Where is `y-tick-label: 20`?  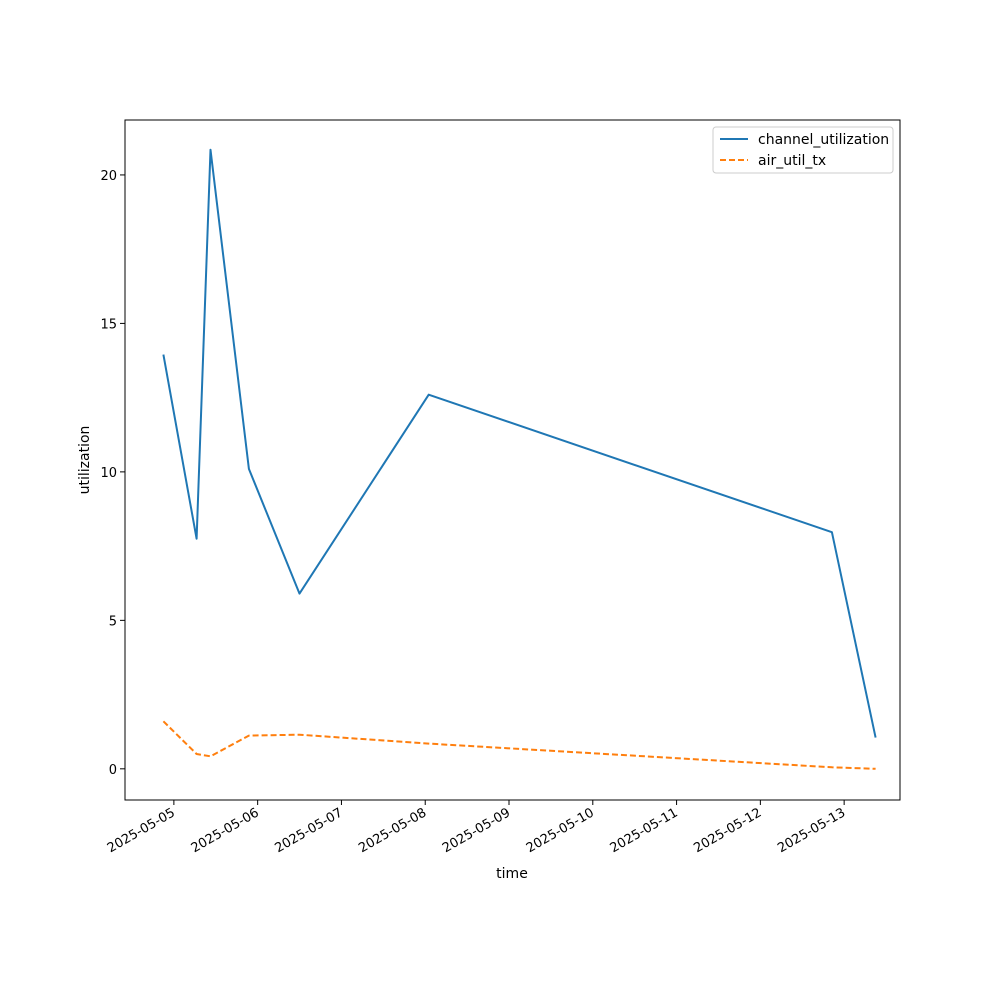 y-tick-label: 20 is located at coordinates (108, 176).